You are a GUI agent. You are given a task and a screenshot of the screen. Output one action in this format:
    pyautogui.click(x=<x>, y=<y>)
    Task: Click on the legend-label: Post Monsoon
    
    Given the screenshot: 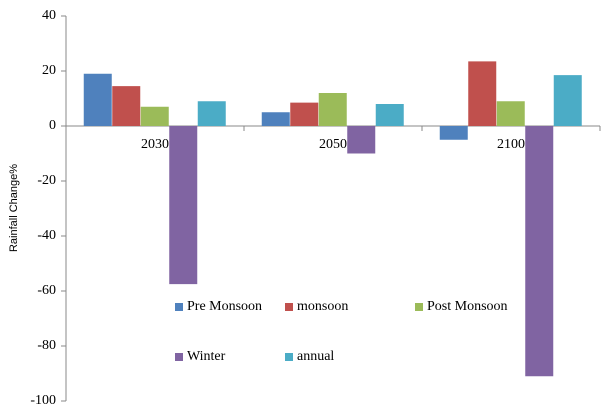 What is the action you would take?
    pyautogui.click(x=467, y=306)
    